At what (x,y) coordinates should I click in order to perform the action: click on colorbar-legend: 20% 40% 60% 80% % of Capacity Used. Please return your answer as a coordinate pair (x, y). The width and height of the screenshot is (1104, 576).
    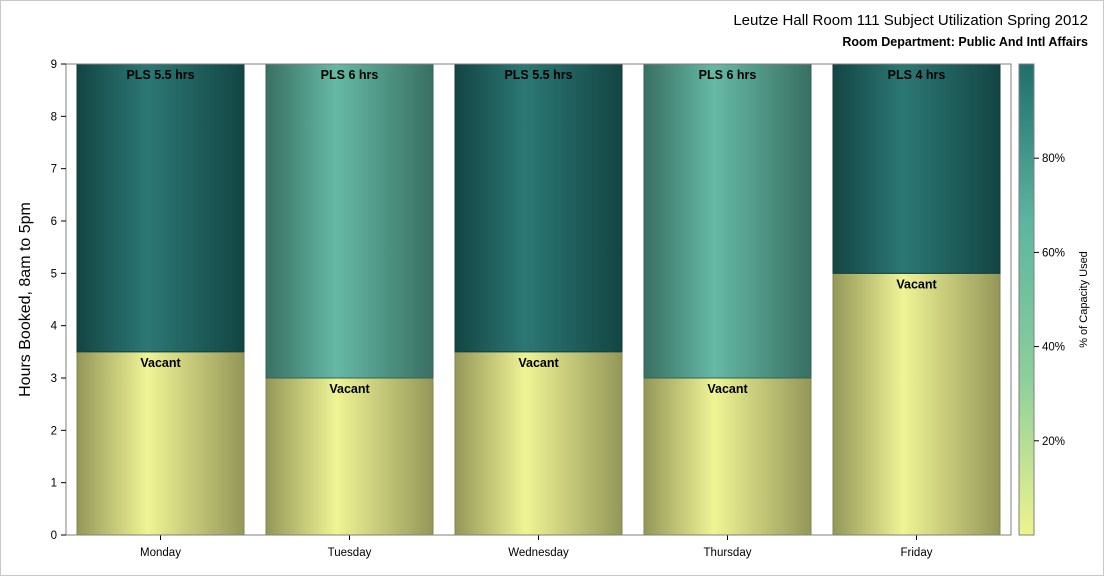
    Looking at the image, I should click on (1054, 299).